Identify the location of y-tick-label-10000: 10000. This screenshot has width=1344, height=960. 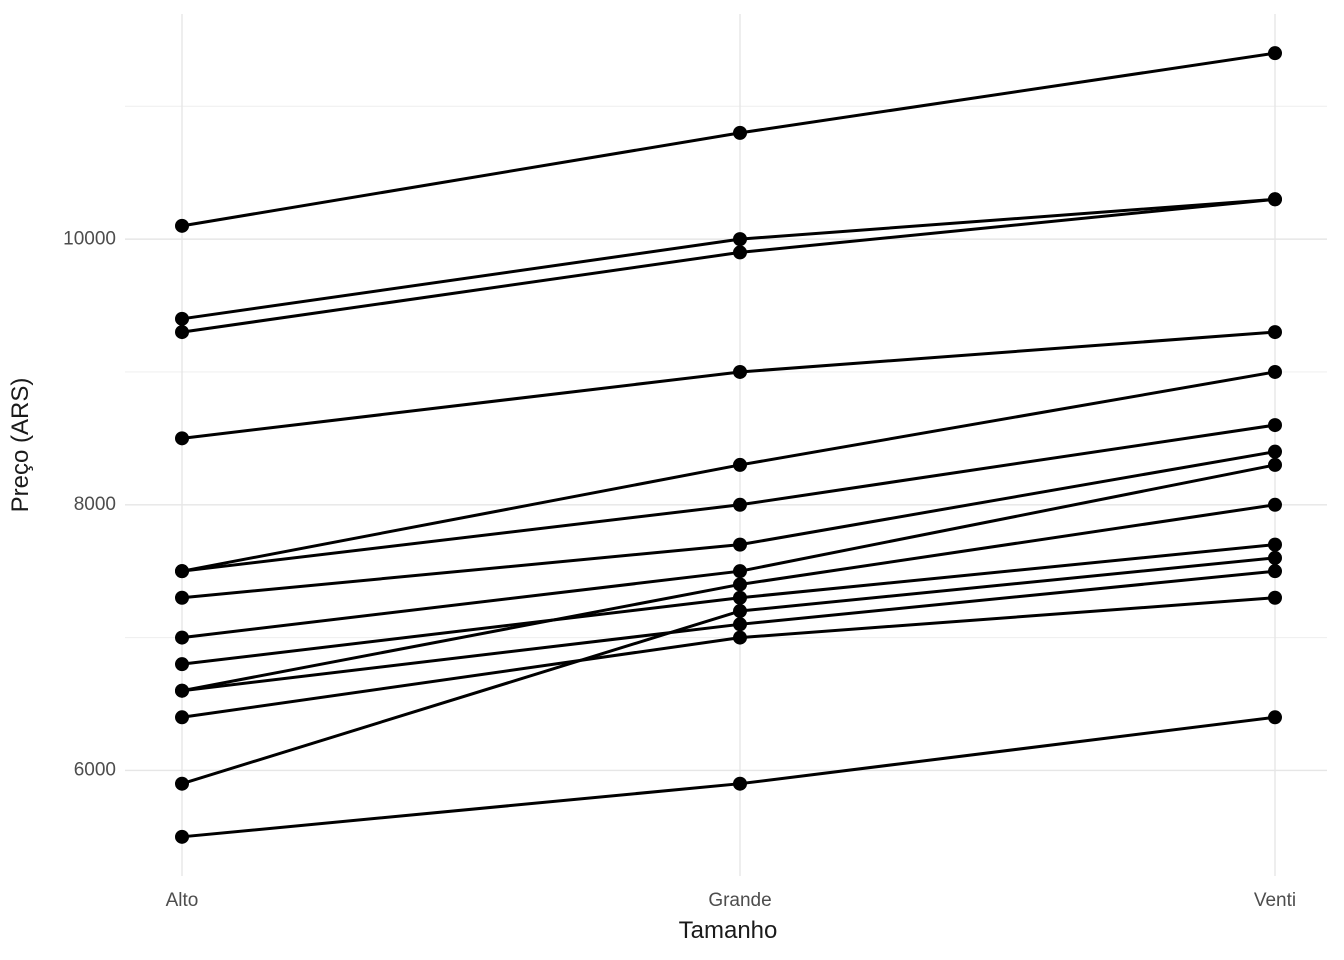
(89, 239).